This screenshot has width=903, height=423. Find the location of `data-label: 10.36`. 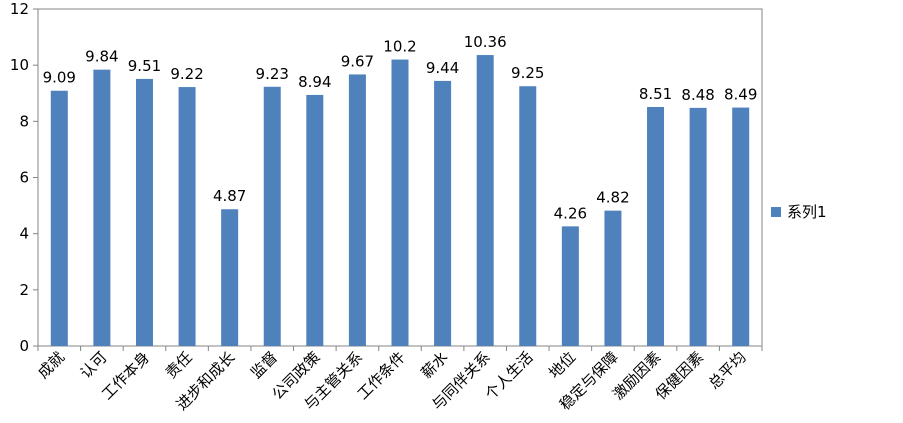

data-label: 10.36 is located at coordinates (485, 42).